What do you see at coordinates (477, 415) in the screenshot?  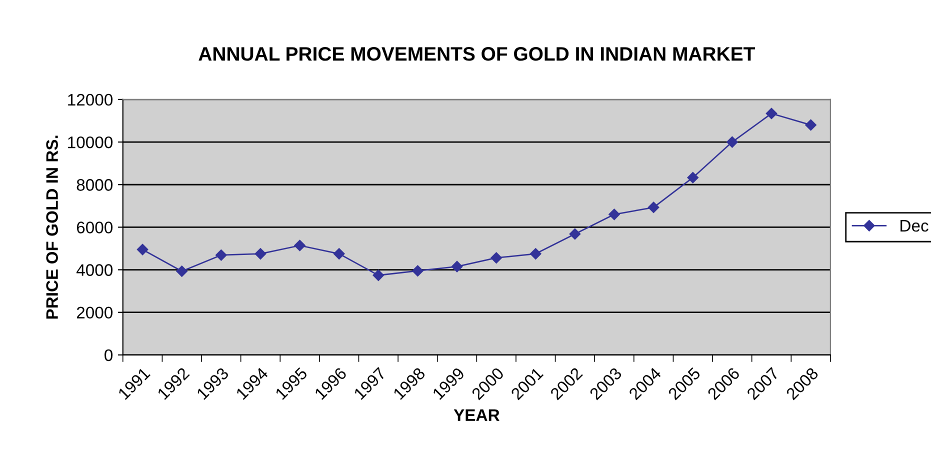 I see `x-axis-title: YEAR` at bounding box center [477, 415].